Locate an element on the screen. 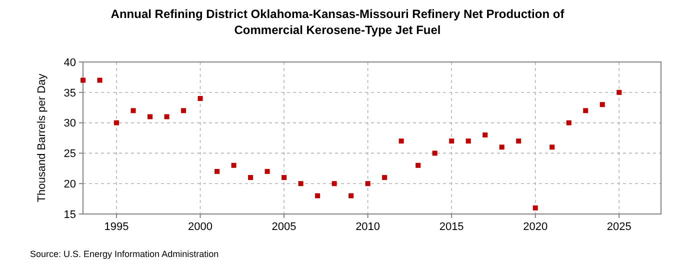 The height and width of the screenshot is (275, 675). y-tick-label: 20 is located at coordinates (70, 184).